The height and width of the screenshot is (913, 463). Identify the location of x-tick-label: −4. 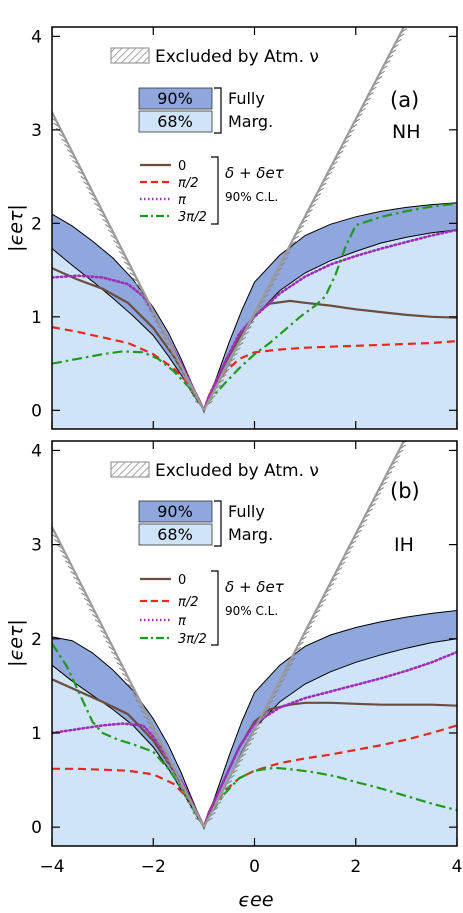
(51, 867).